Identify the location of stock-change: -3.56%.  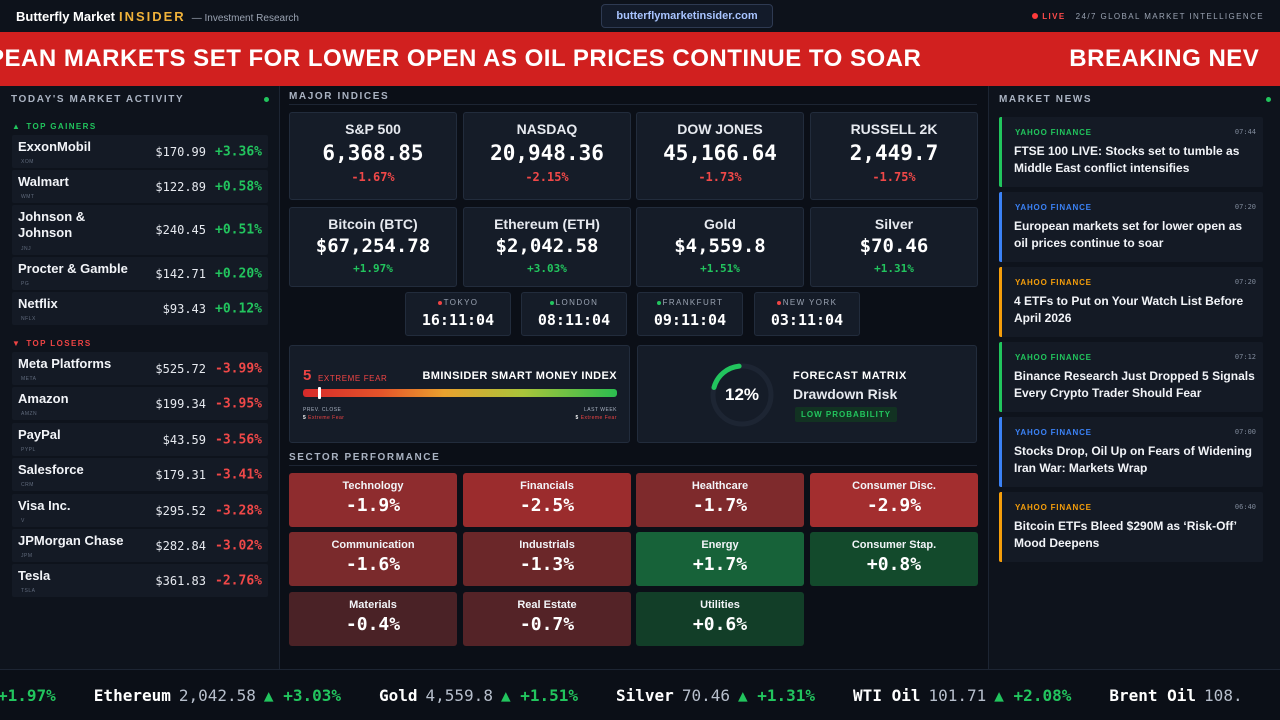
(238, 439).